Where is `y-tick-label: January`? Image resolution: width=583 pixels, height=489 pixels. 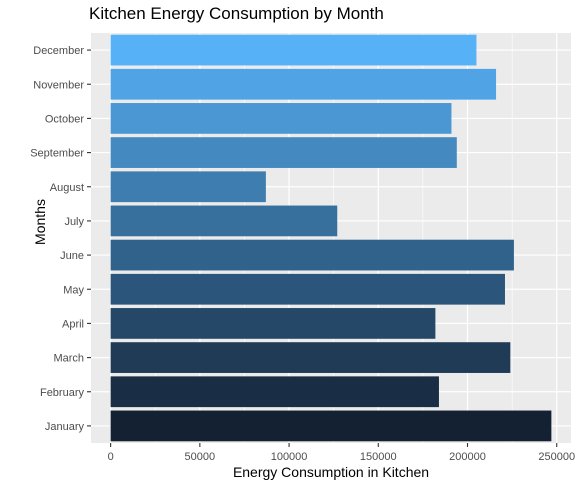
y-tick-label: January is located at coordinates (65, 427).